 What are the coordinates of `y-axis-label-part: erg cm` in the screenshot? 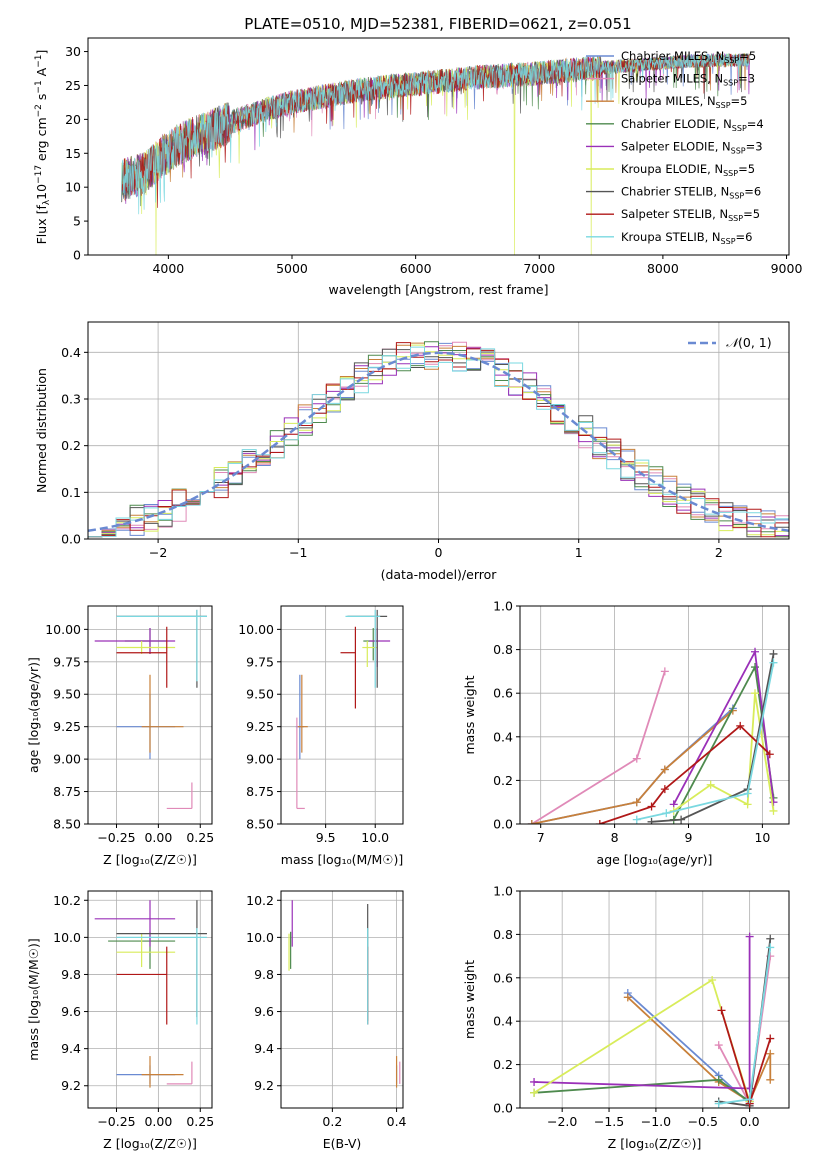 It's located at (41, 141).